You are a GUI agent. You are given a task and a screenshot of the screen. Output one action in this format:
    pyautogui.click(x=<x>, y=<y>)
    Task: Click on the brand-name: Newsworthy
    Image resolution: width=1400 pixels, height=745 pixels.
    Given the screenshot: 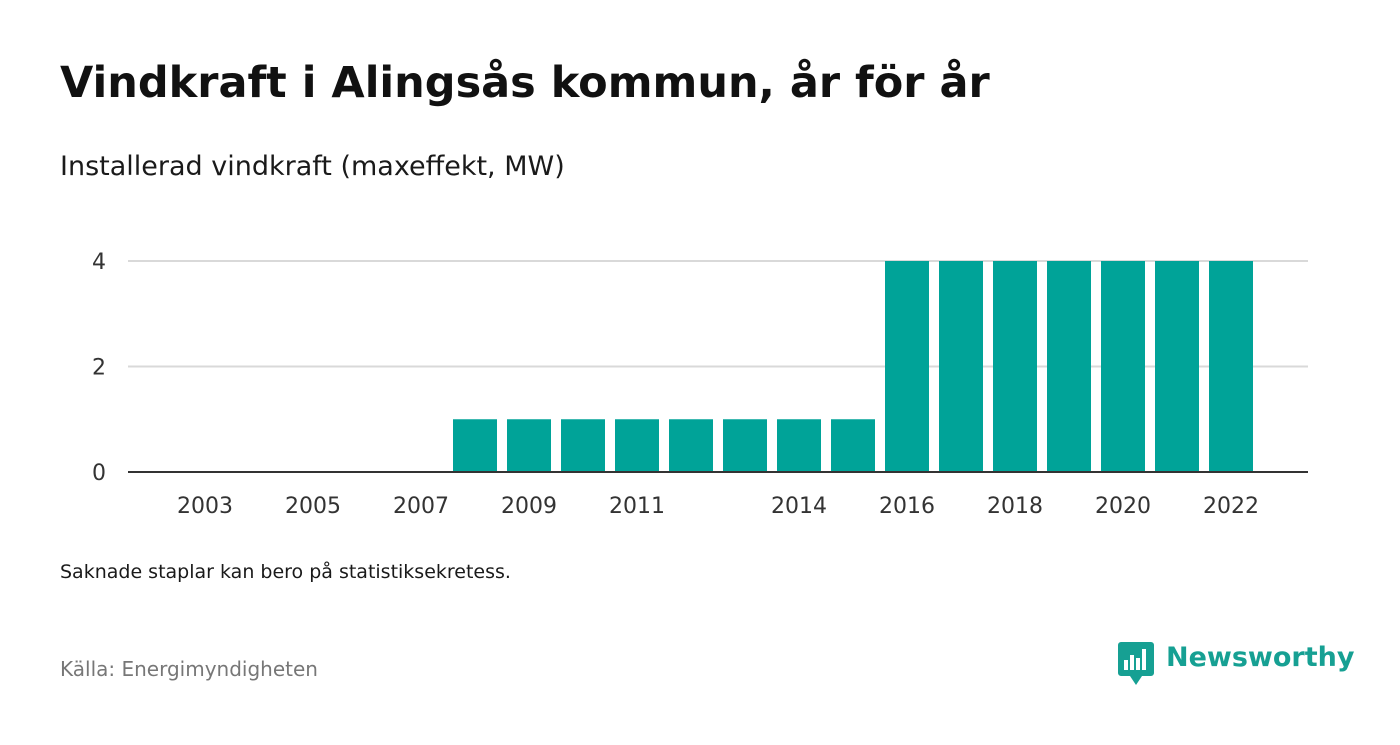 What is the action you would take?
    pyautogui.click(x=1260, y=657)
    